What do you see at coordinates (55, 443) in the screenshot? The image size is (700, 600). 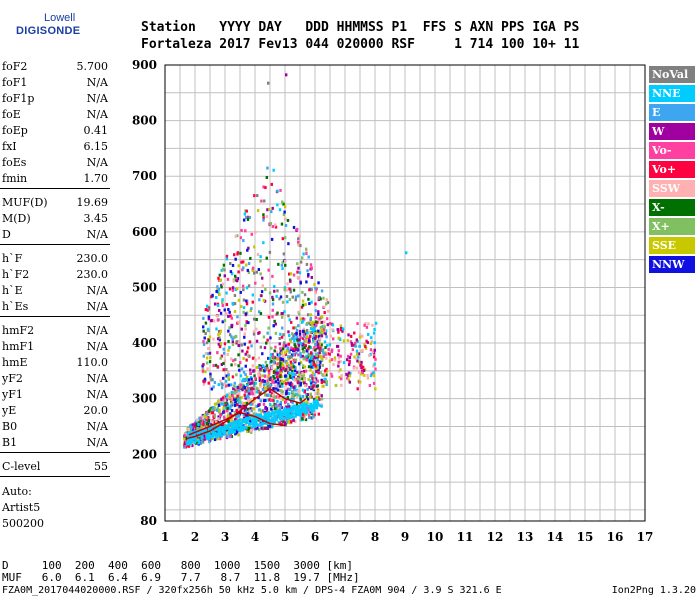 I see `param-row: B1 N/A` at bounding box center [55, 443].